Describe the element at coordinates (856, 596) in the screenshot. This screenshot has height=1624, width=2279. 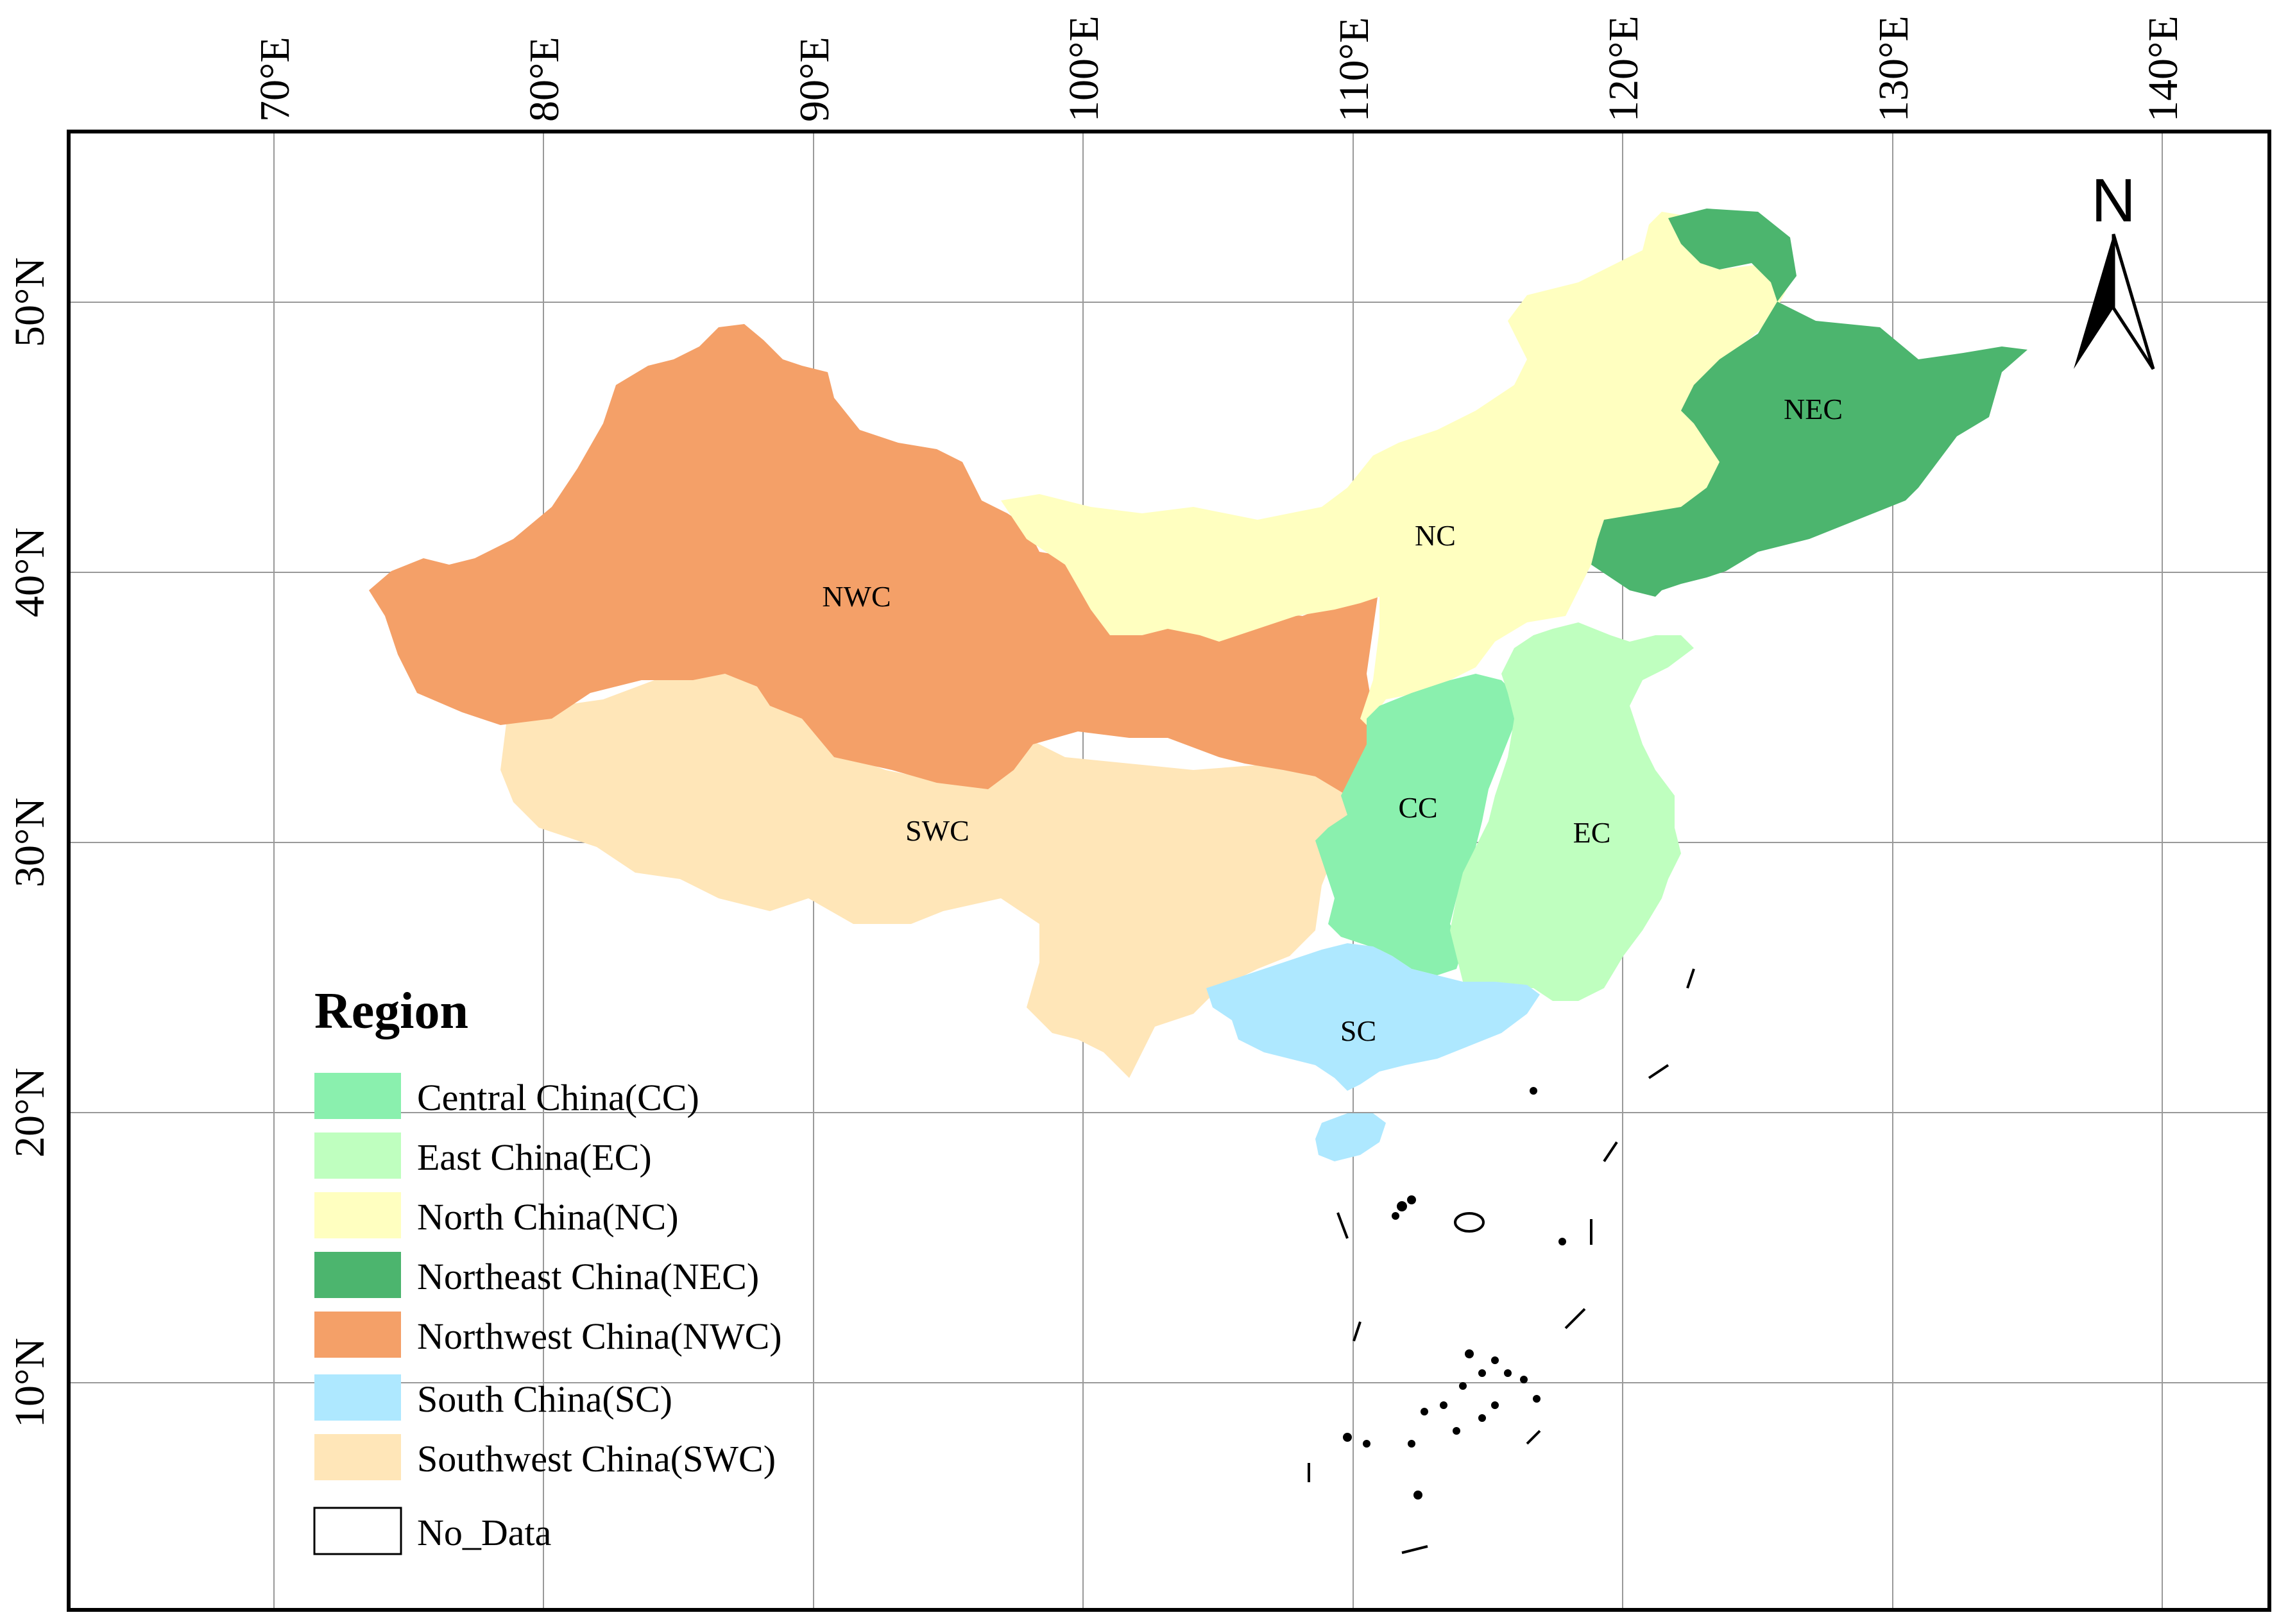
I see `region-label-nwc: NWC` at that location.